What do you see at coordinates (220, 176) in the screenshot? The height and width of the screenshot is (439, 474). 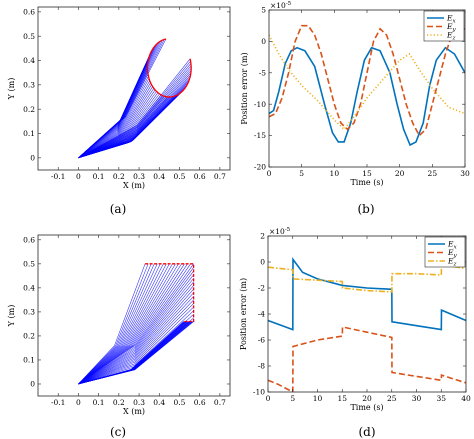 I see `x-tick-label: 0.7` at bounding box center [220, 176].